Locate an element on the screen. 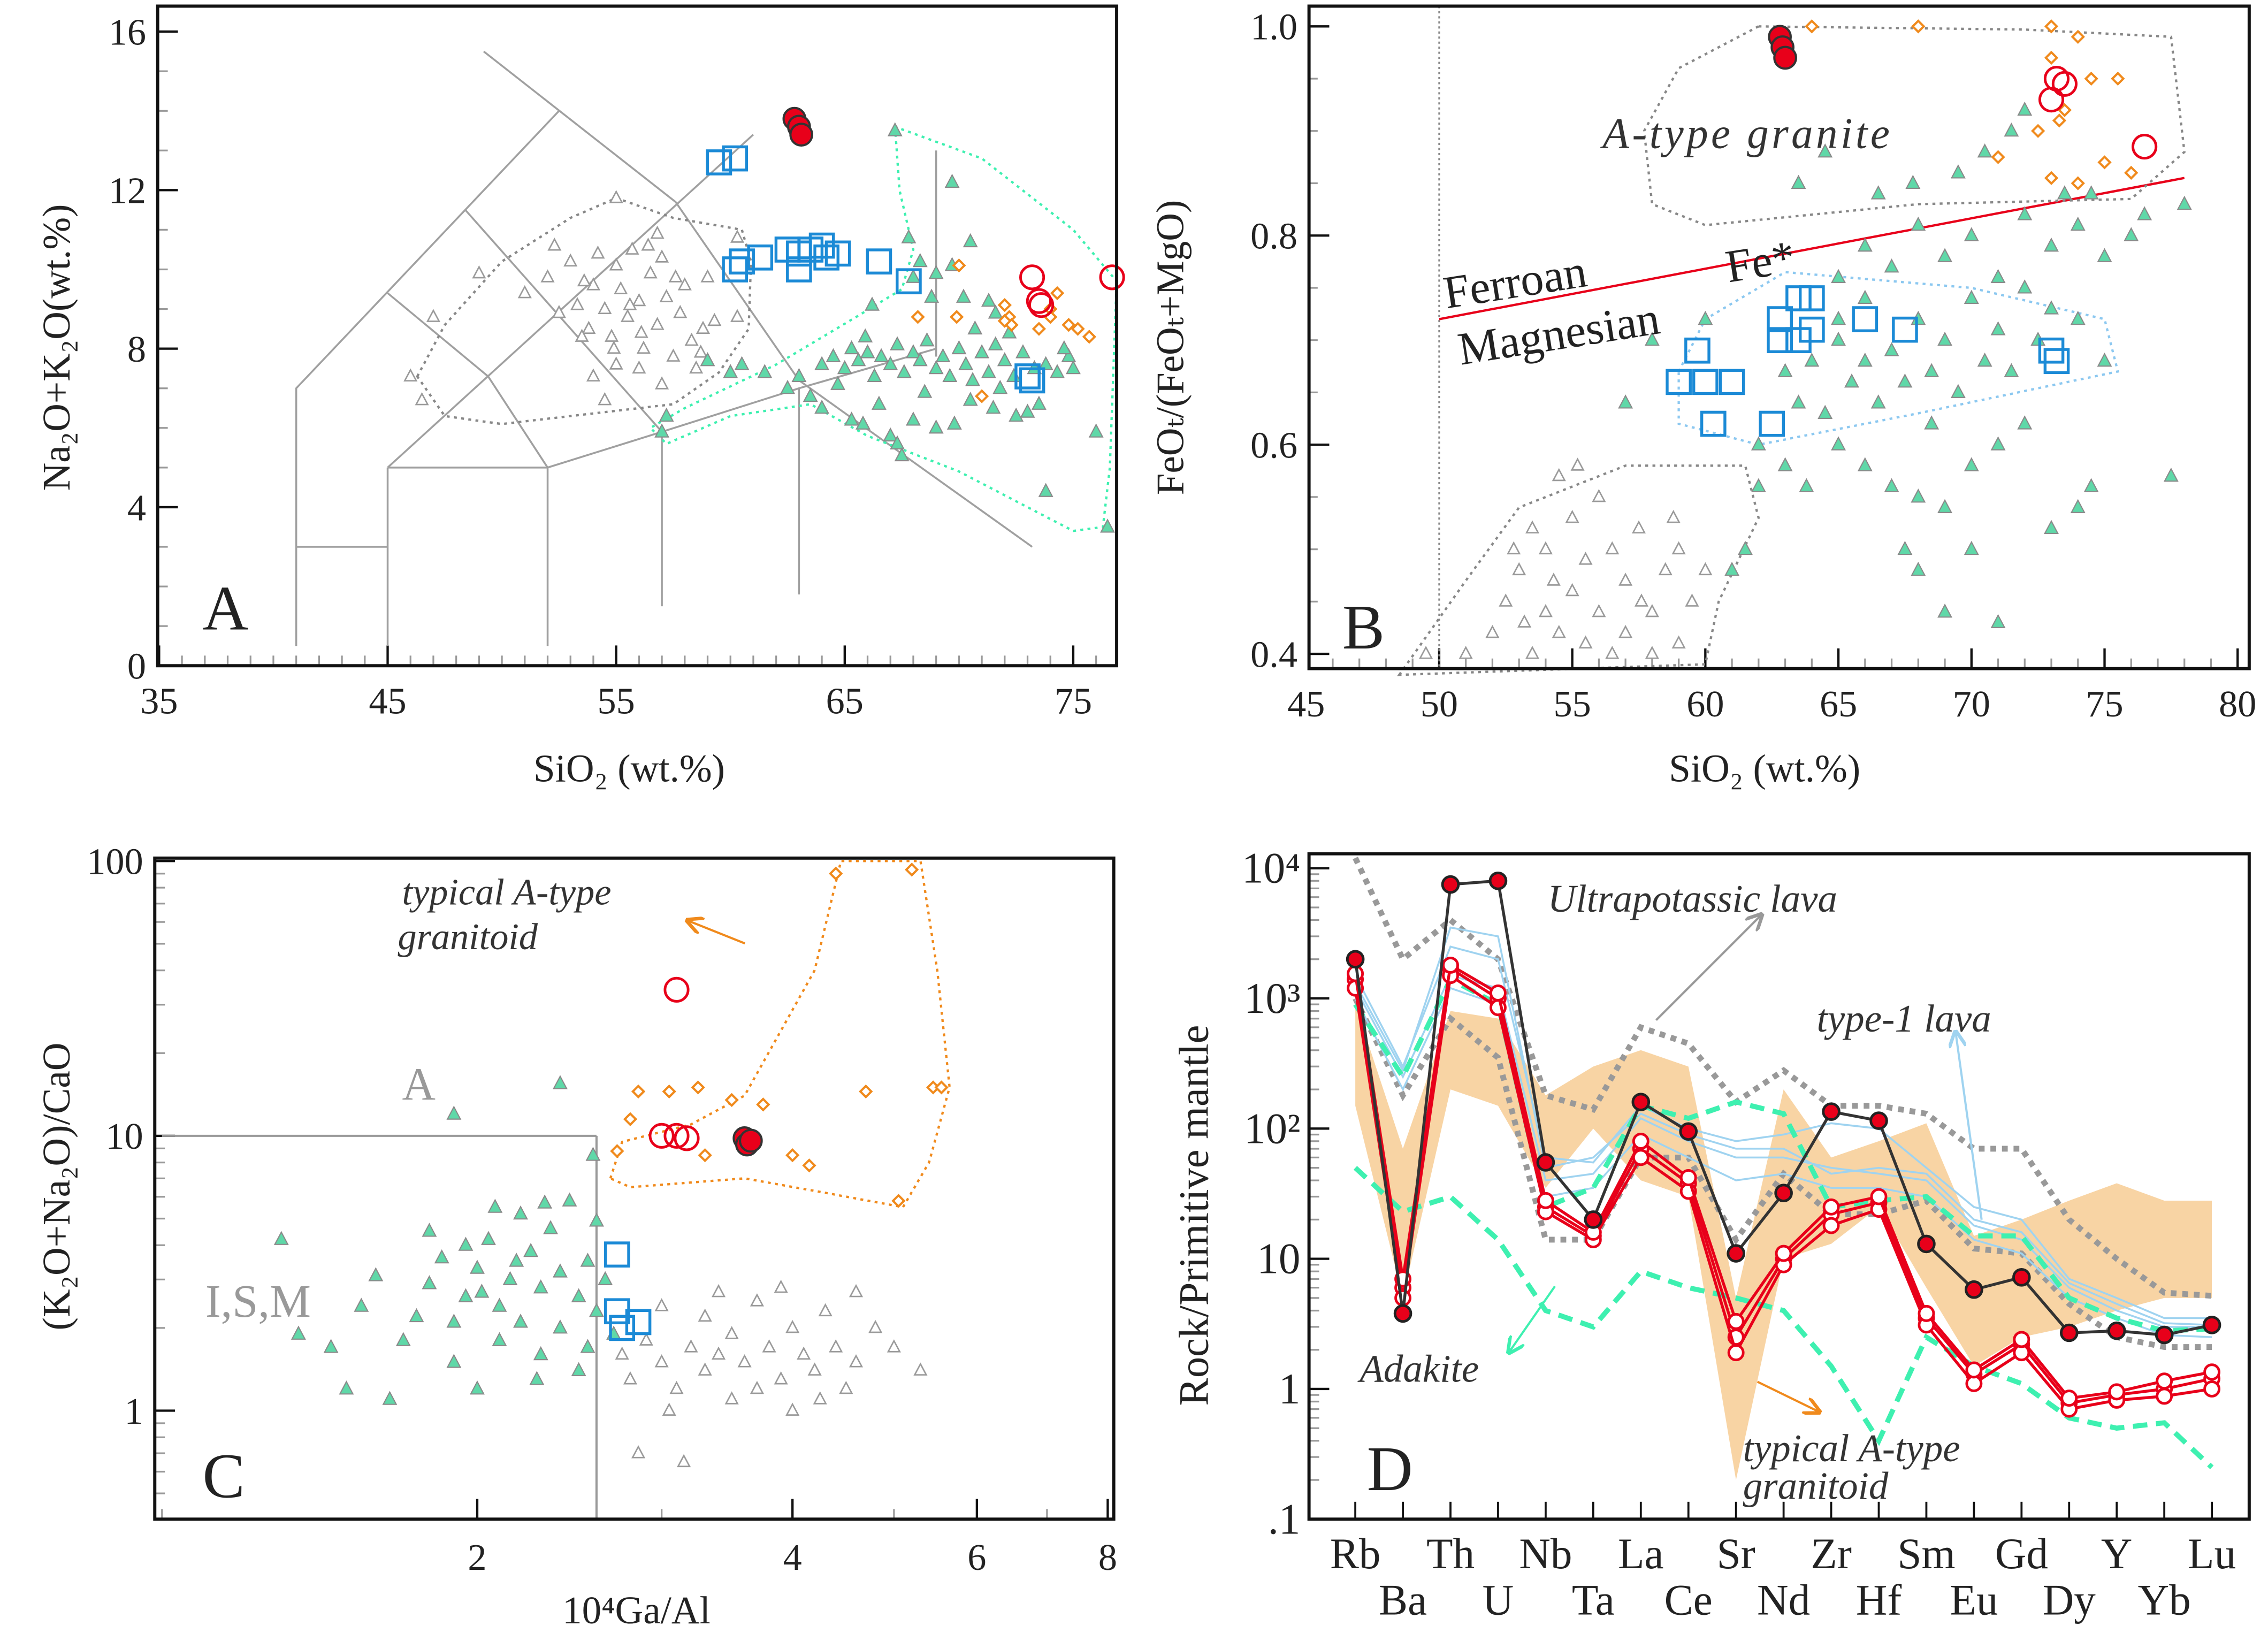 This screenshot has height=1641, width=2268. x-tick-label-ce: Ce is located at coordinates (1688, 1600).